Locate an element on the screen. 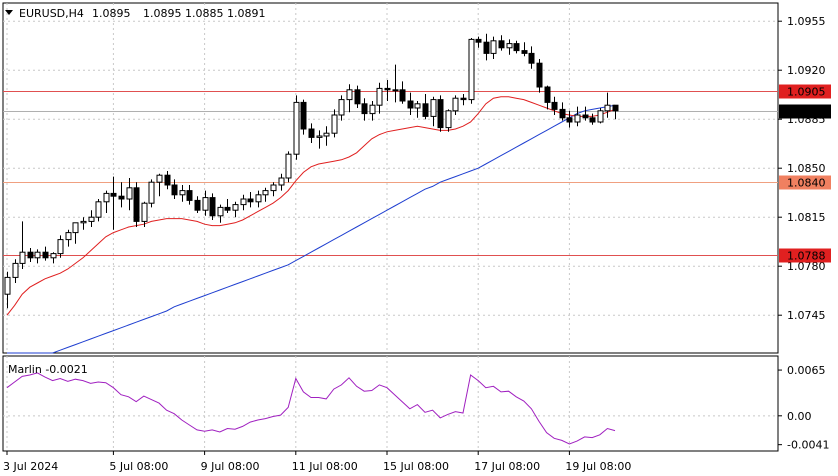 This screenshot has width=838, height=476. time-tick-label: 19 Jul 08:00 is located at coordinates (598, 466).